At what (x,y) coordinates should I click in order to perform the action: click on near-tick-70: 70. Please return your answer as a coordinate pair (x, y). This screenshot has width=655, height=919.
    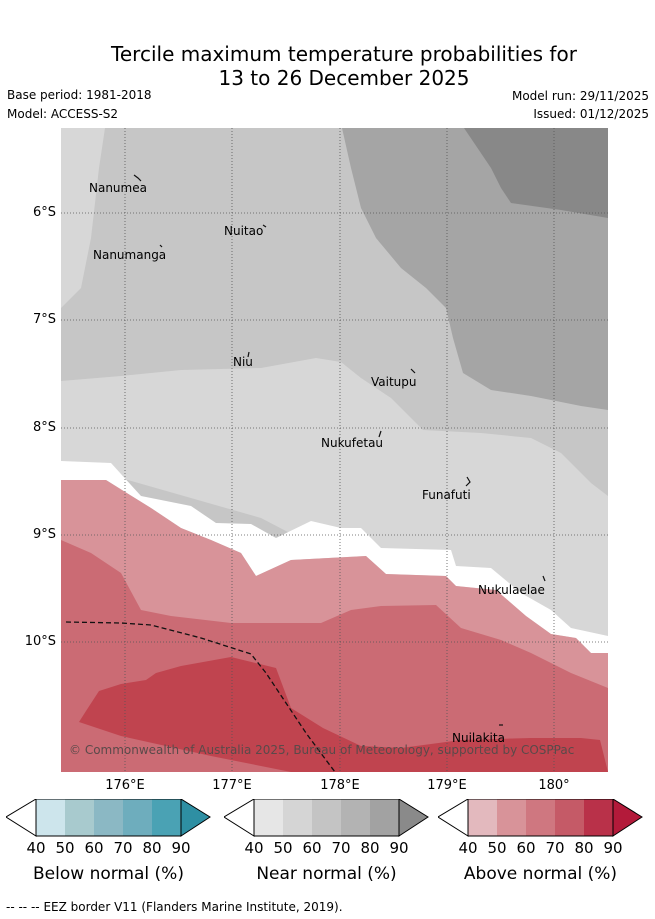
    Looking at the image, I should click on (341, 848).